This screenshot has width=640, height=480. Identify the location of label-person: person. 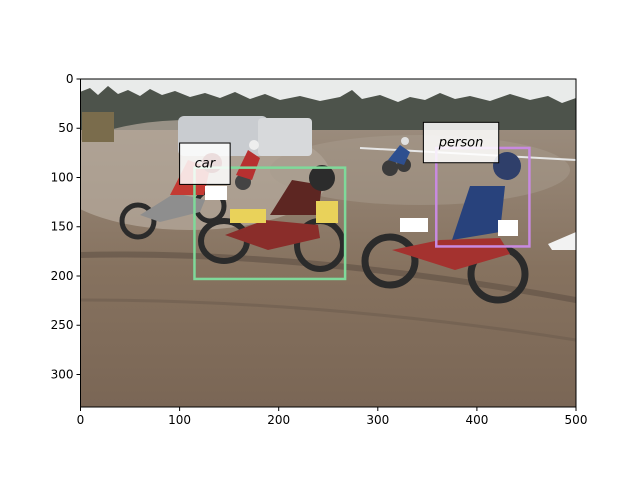
(461, 142).